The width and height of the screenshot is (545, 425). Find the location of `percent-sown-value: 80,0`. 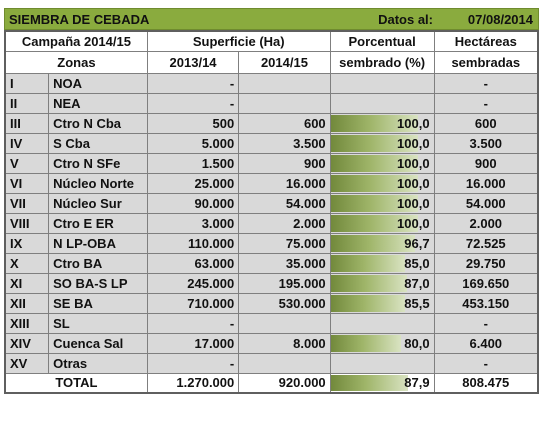

percent-sown-value: 80,0 is located at coordinates (417, 343).